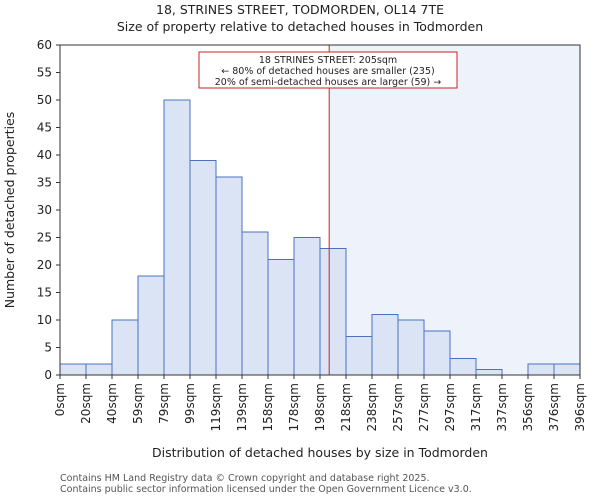  I want to click on x-tick-label: 158sqm, so click(268, 407).